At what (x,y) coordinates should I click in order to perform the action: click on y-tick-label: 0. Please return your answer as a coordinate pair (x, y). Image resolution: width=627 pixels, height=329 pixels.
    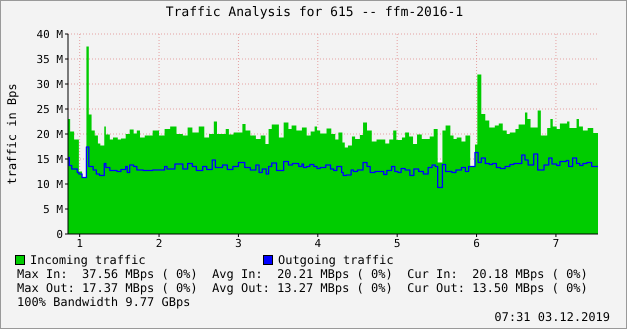
    Looking at the image, I should click on (59, 234).